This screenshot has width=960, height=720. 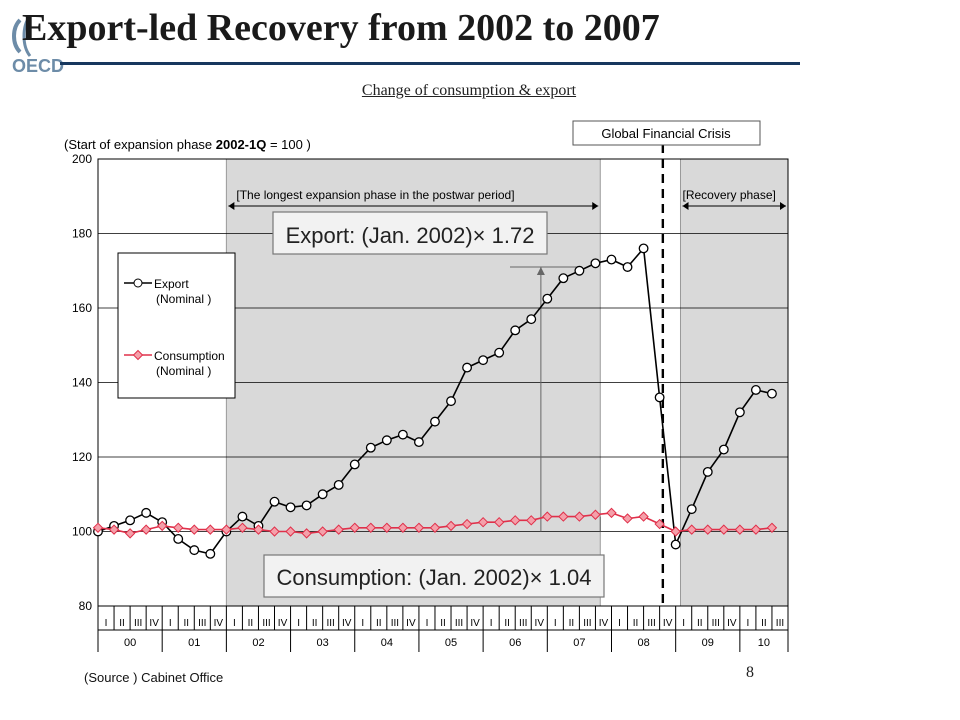 I want to click on export-growth-arrowhead, so click(x=540, y=271).